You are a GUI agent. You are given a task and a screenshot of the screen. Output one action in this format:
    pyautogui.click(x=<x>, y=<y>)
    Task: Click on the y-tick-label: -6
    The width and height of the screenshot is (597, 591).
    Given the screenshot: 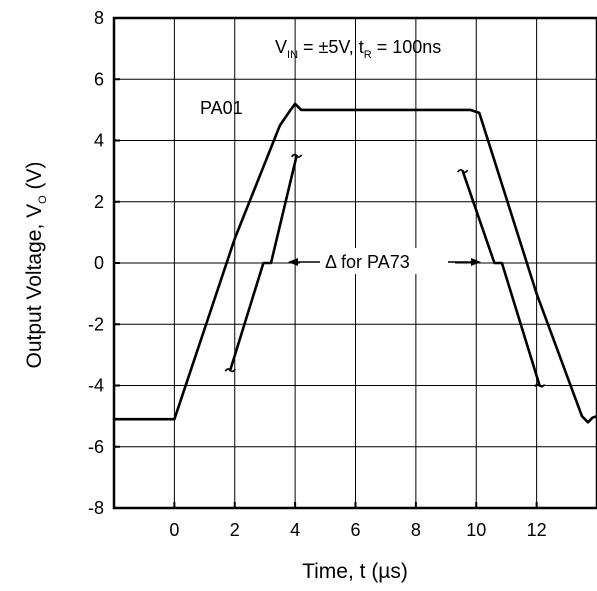 What is the action you would take?
    pyautogui.click(x=96, y=447)
    